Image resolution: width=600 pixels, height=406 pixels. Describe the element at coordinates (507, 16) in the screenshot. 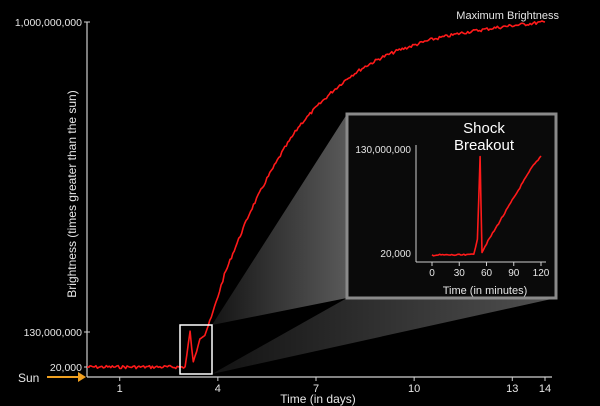

I see `peak-annotation: Maximum Brightness` at that location.